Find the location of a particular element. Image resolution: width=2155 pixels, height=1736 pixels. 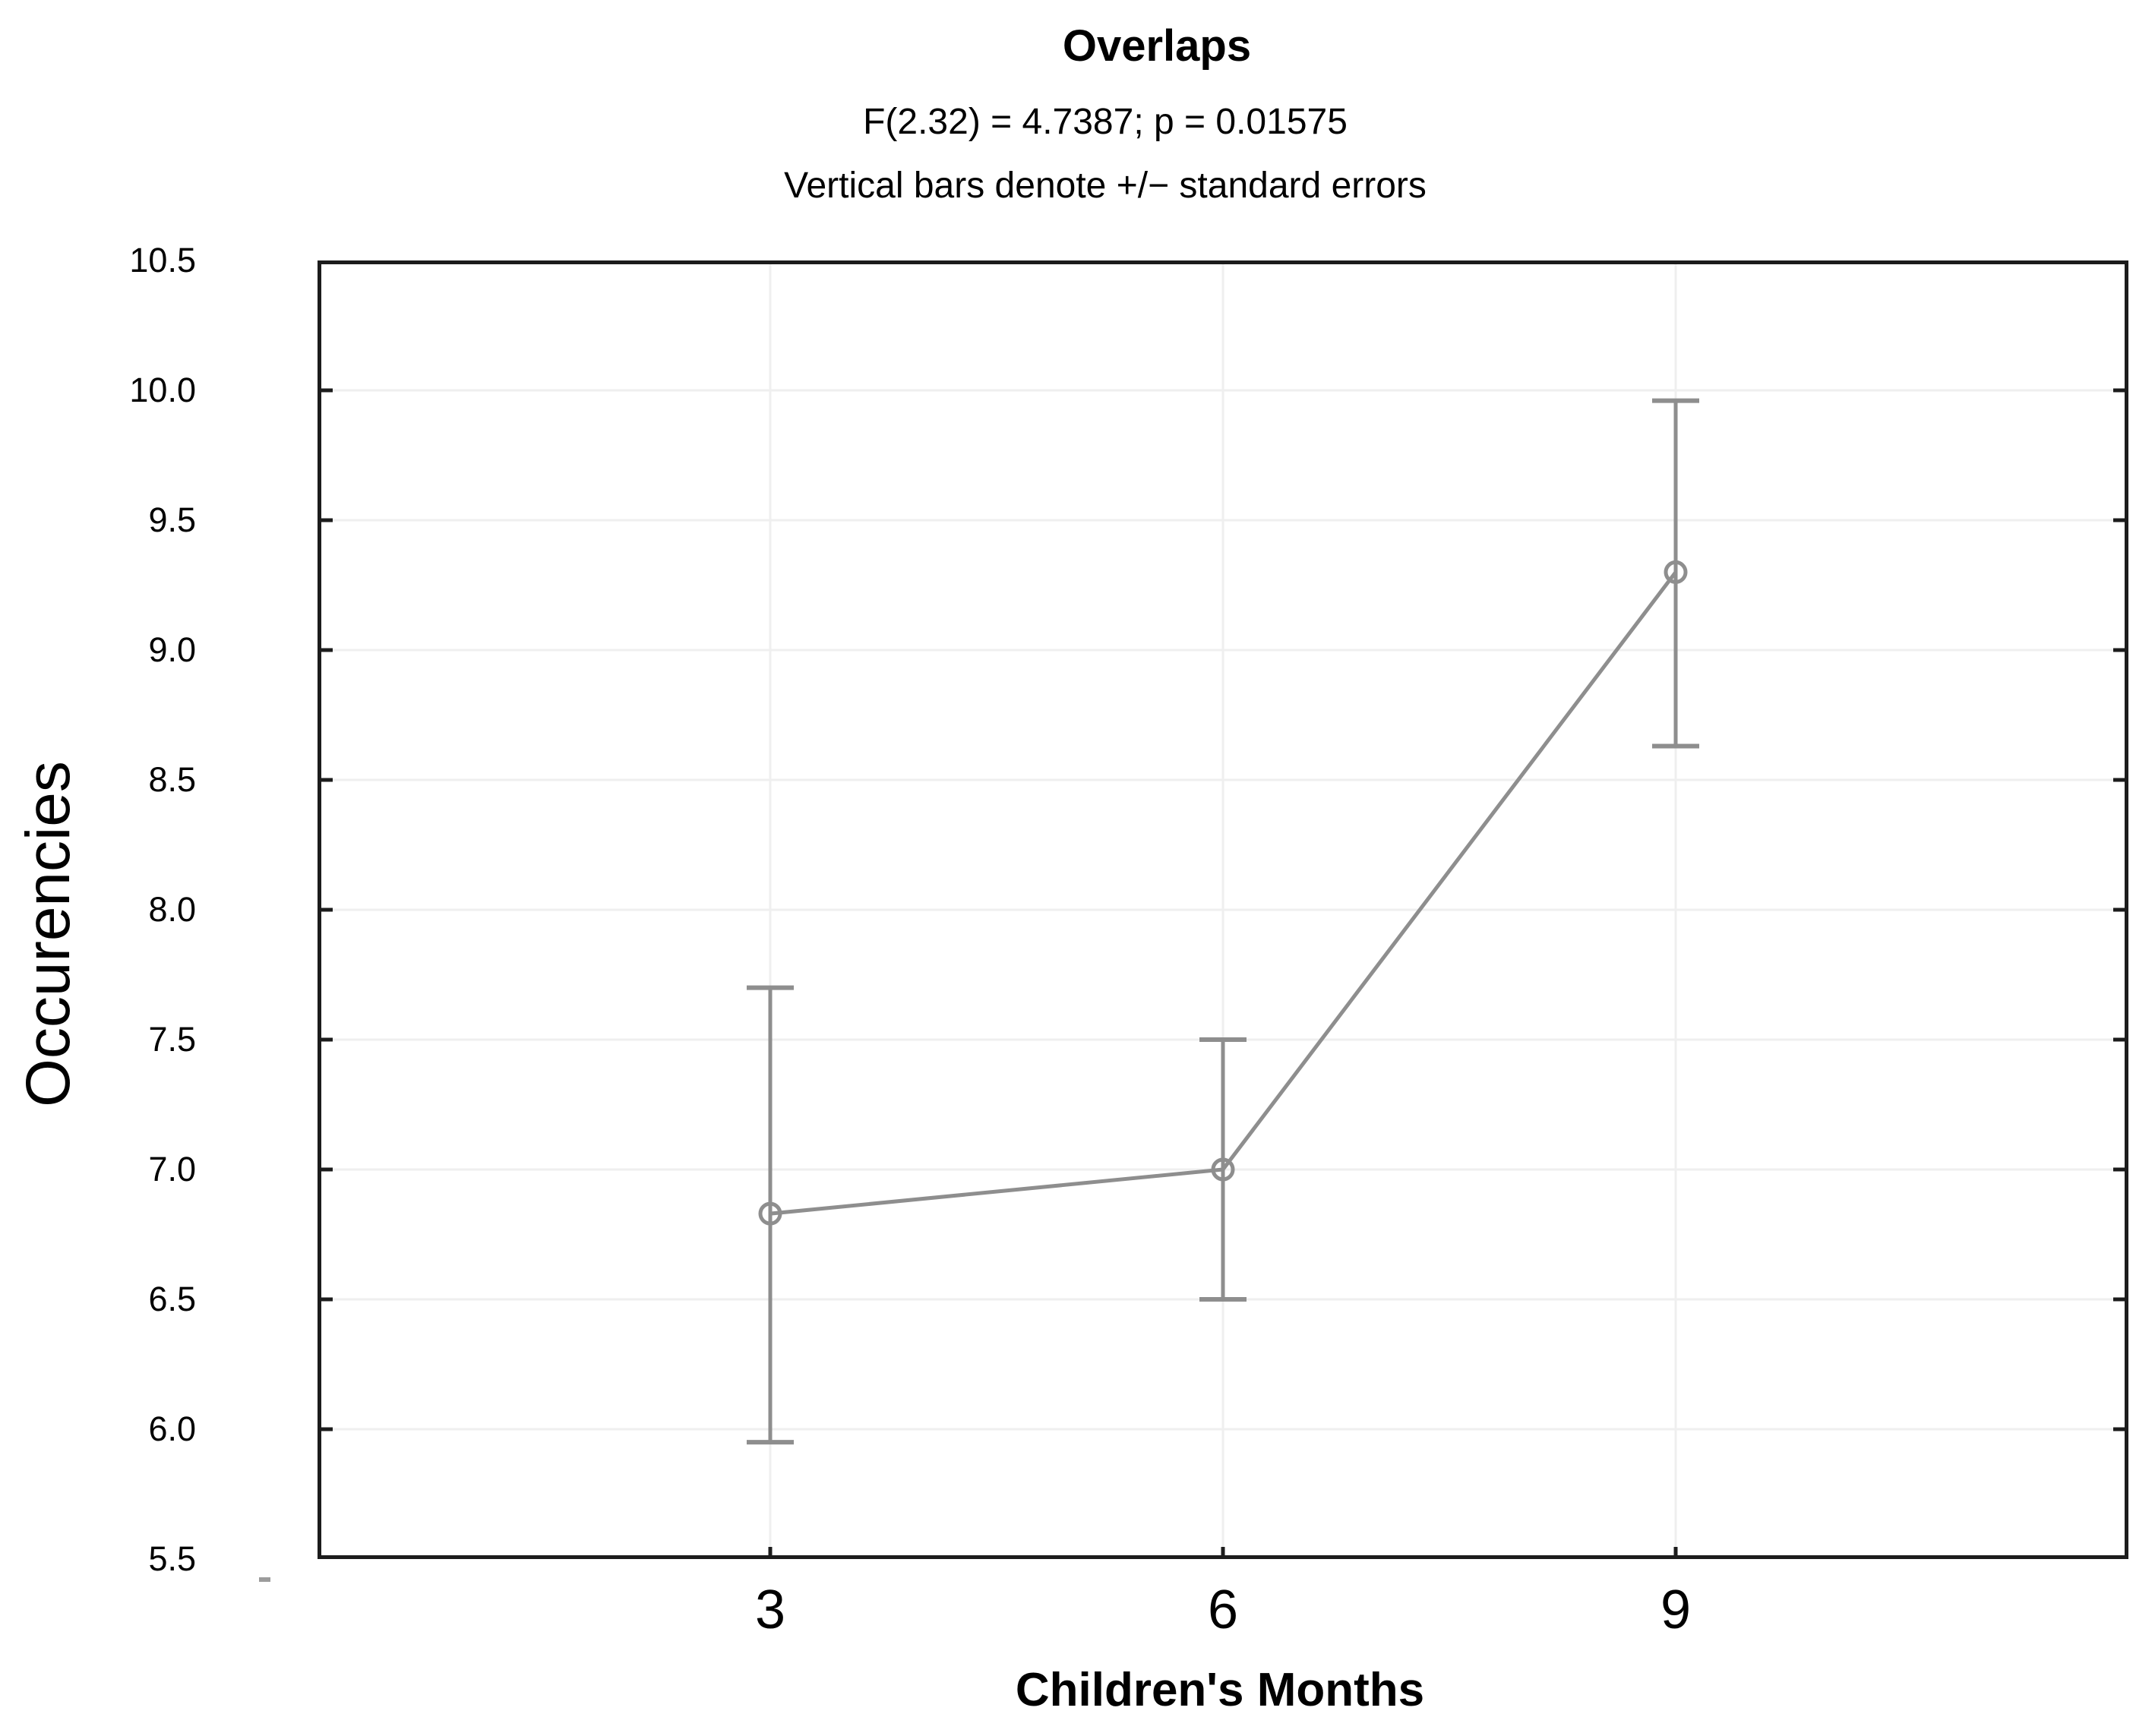

y-tick-label: 9.5 is located at coordinates (172, 519).